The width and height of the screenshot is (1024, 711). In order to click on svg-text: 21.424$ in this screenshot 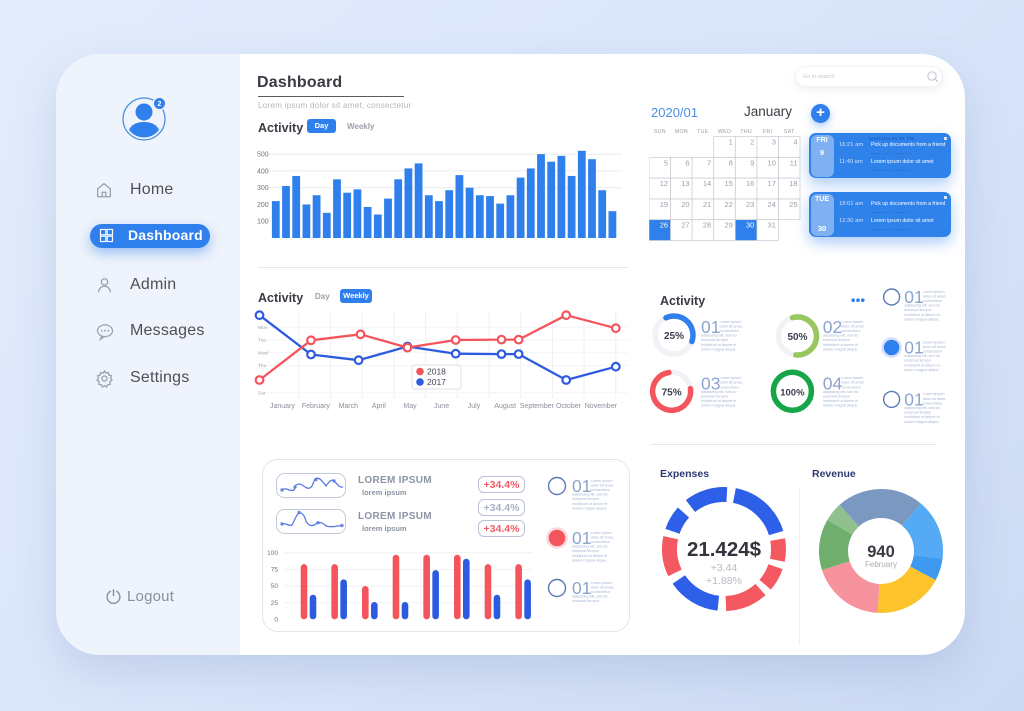, I will do `click(724, 549)`.